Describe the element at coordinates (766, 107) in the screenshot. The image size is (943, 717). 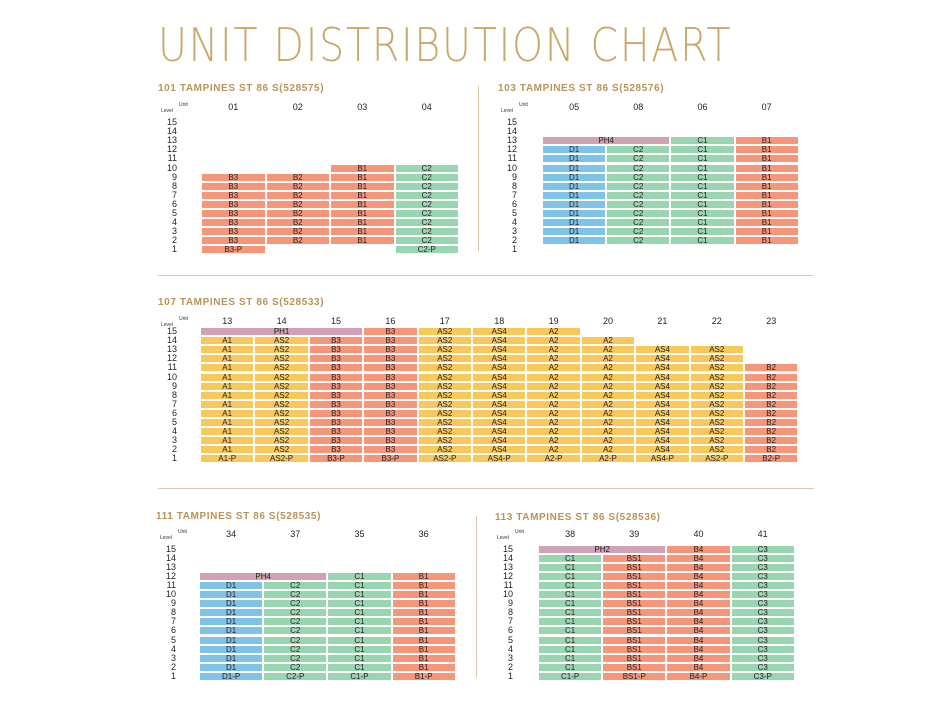
I see `unit-number: 07` at that location.